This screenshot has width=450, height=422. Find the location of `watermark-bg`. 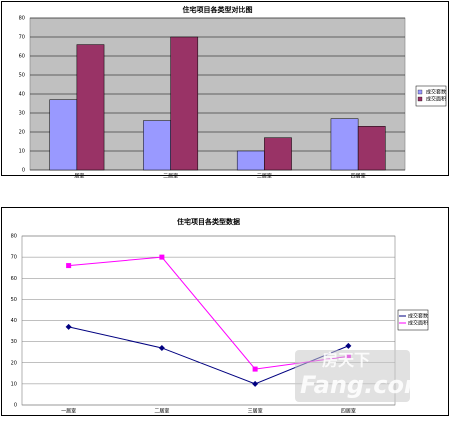

watermark-bg is located at coordinates (352, 376).